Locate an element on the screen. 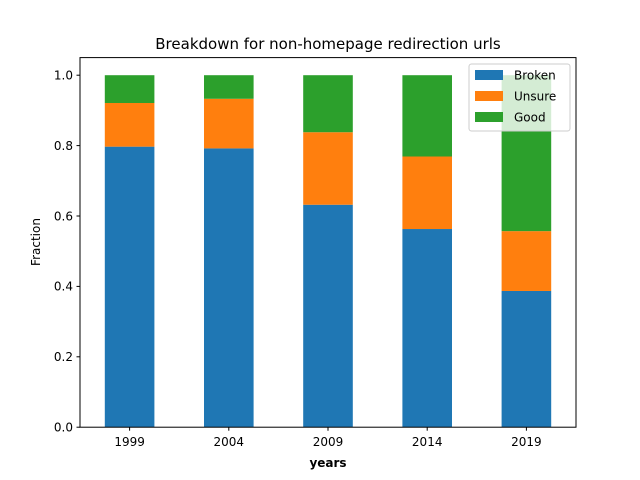 The image size is (640, 480). legend-label-broken: Broken is located at coordinates (535, 76).